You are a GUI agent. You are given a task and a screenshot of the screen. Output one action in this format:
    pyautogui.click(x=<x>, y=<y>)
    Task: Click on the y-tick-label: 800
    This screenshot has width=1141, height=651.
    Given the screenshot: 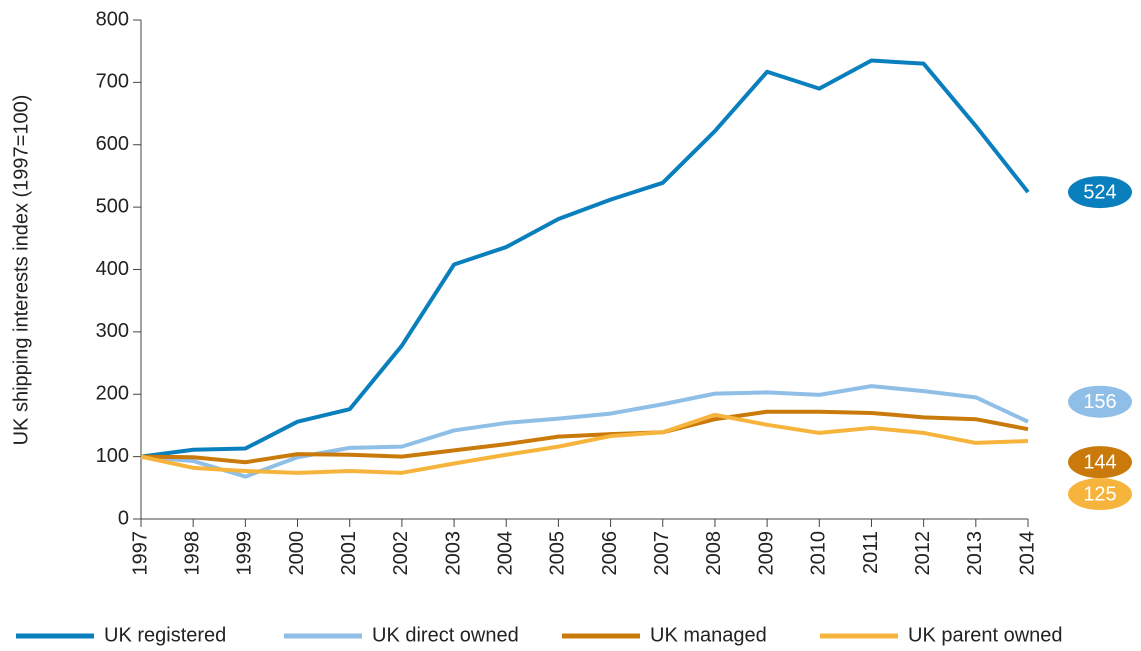 What is the action you would take?
    pyautogui.click(x=112, y=19)
    